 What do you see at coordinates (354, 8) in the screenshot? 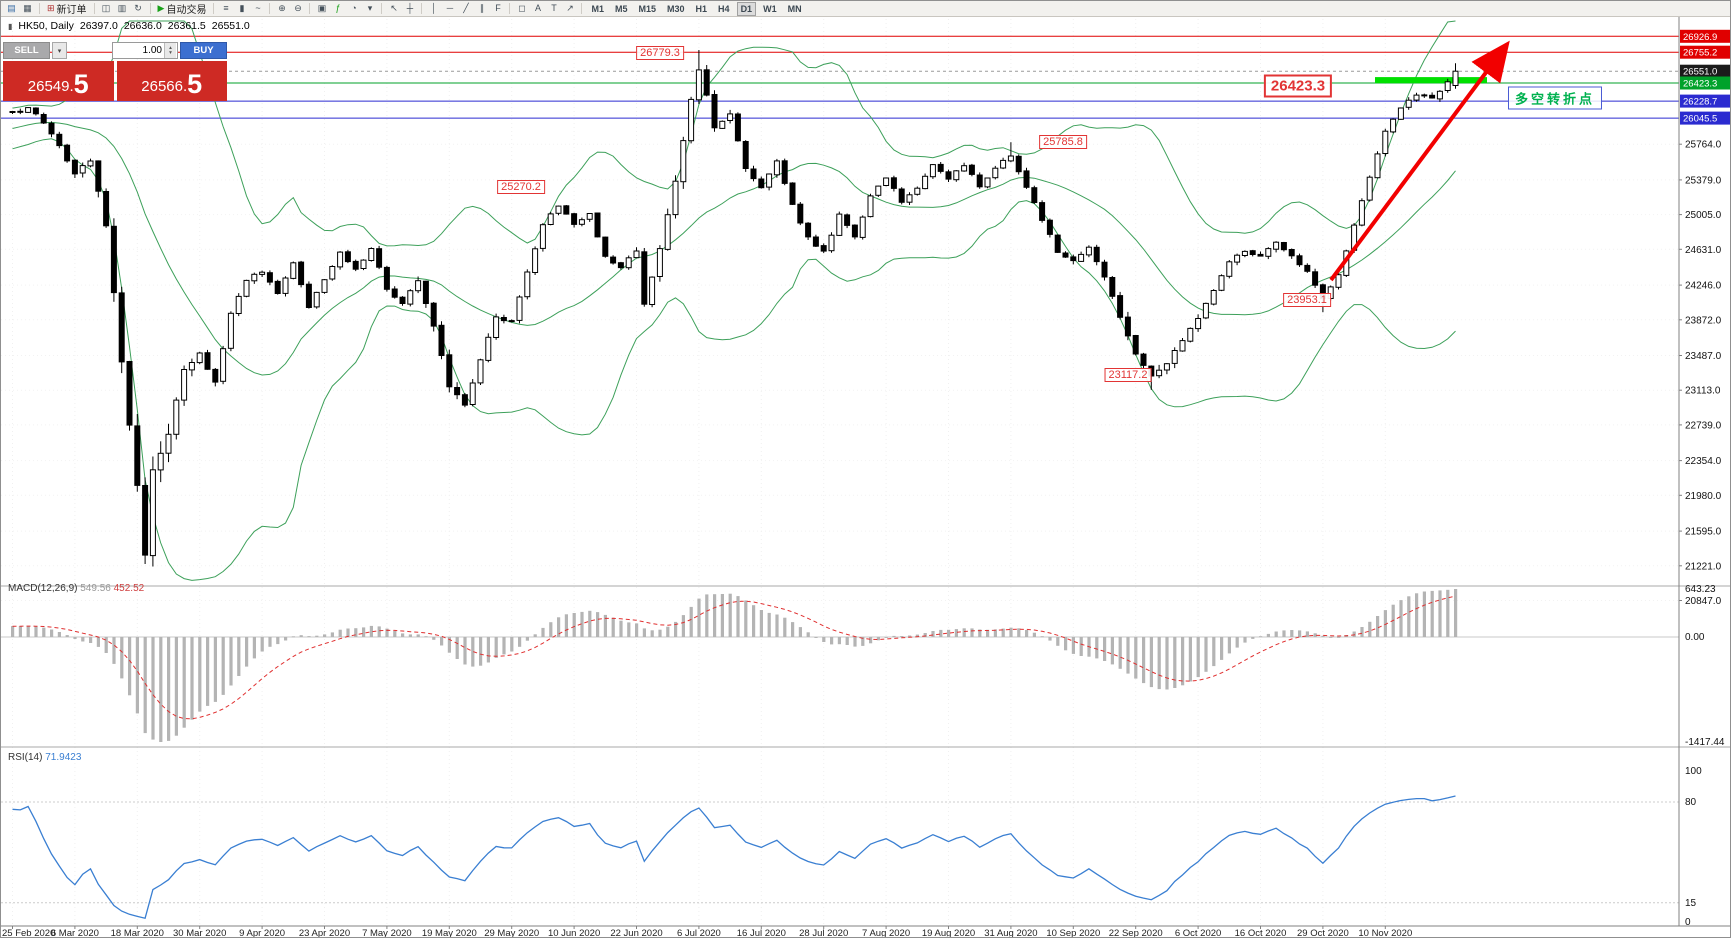
I see `periods-icon: ◔` at bounding box center [354, 8].